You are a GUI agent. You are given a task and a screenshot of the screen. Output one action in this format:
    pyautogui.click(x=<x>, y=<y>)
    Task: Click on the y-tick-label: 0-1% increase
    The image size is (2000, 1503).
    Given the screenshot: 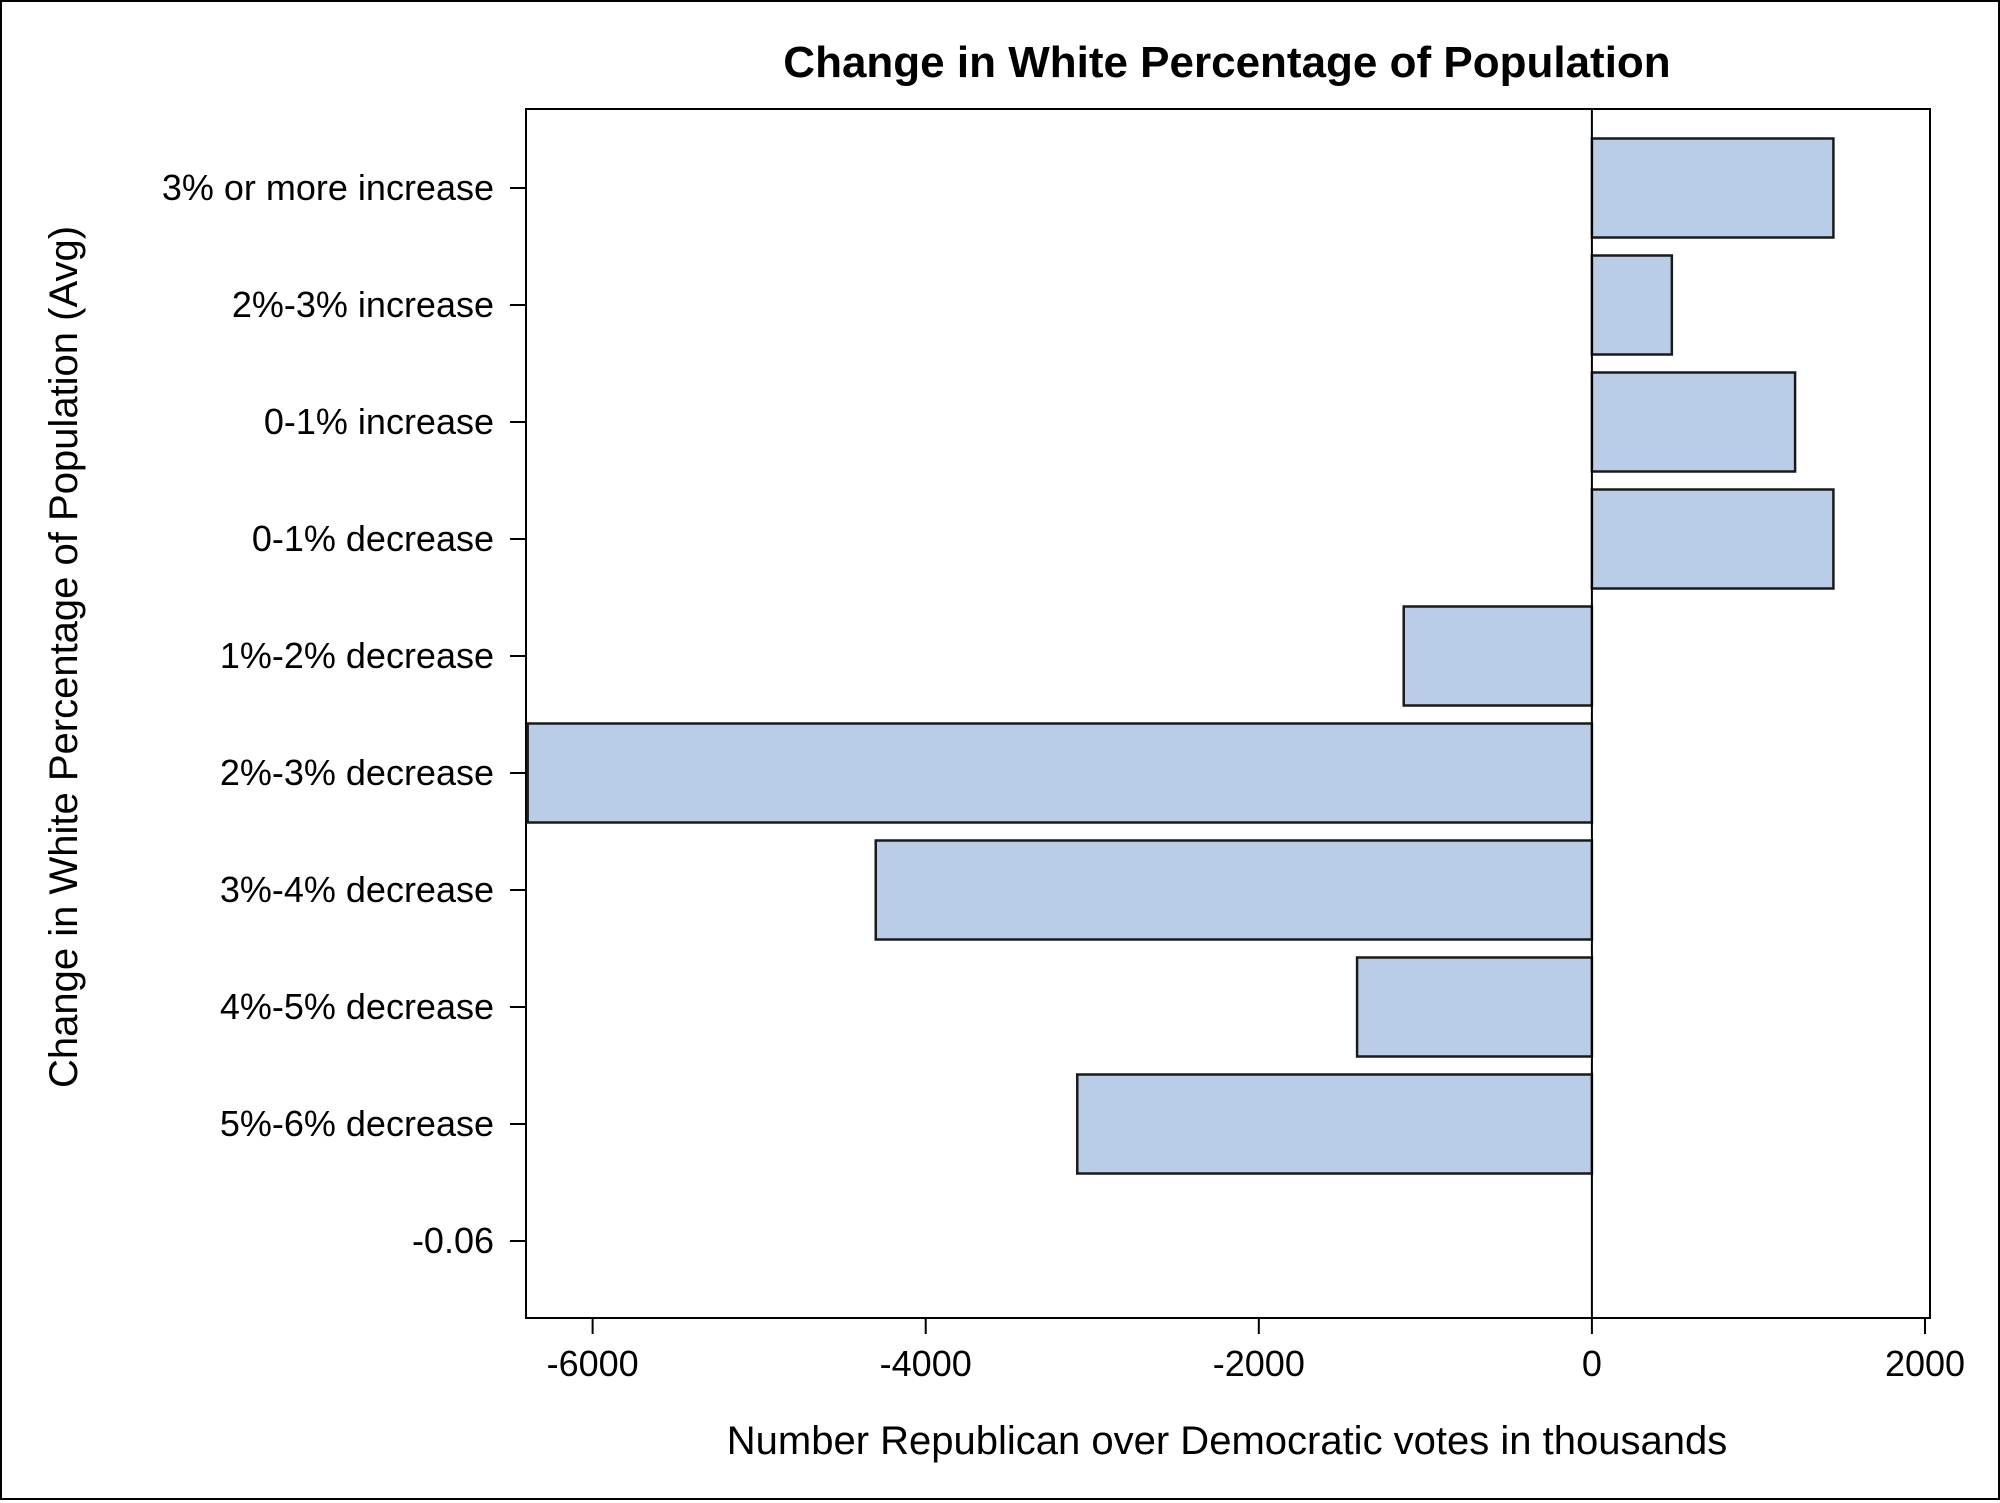 What is the action you would take?
    pyautogui.click(x=379, y=421)
    